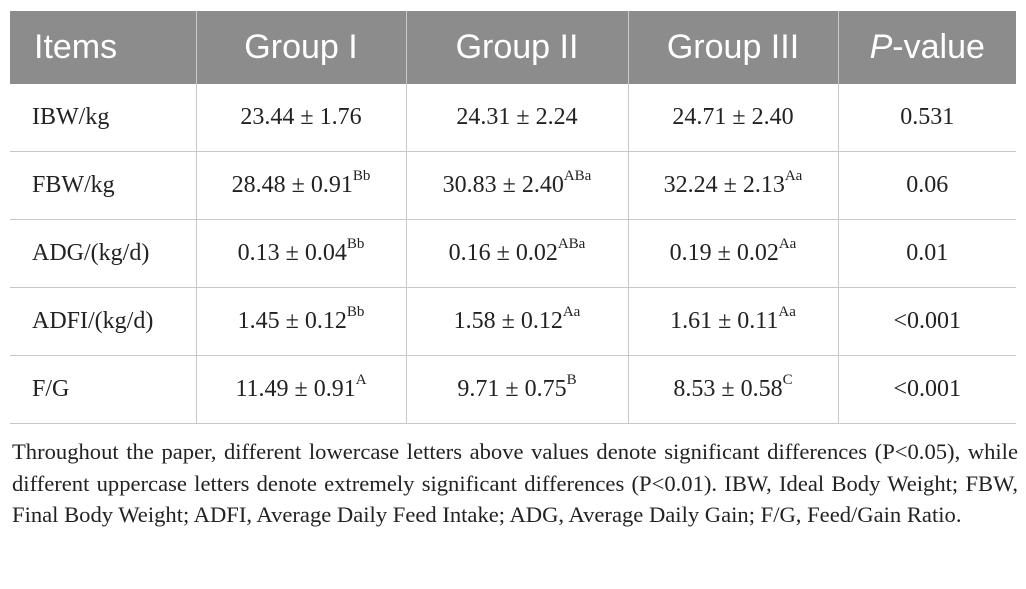 This screenshot has width=1026, height=589. What do you see at coordinates (571, 380) in the screenshot?
I see `significance-mark: B` at bounding box center [571, 380].